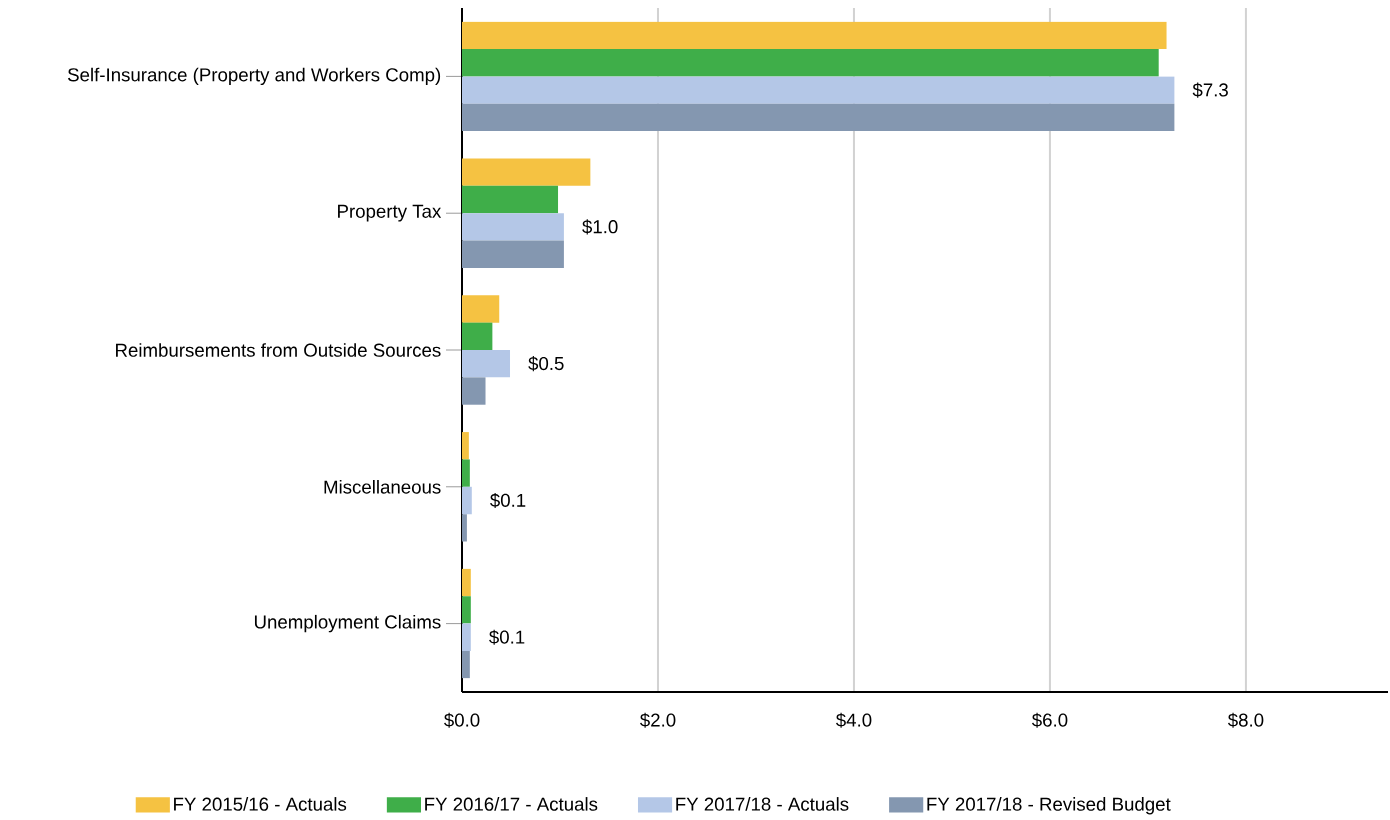 This screenshot has height=820, width=1390. Describe the element at coordinates (1049, 720) in the screenshot. I see `x-tick-label: $6.0` at that location.